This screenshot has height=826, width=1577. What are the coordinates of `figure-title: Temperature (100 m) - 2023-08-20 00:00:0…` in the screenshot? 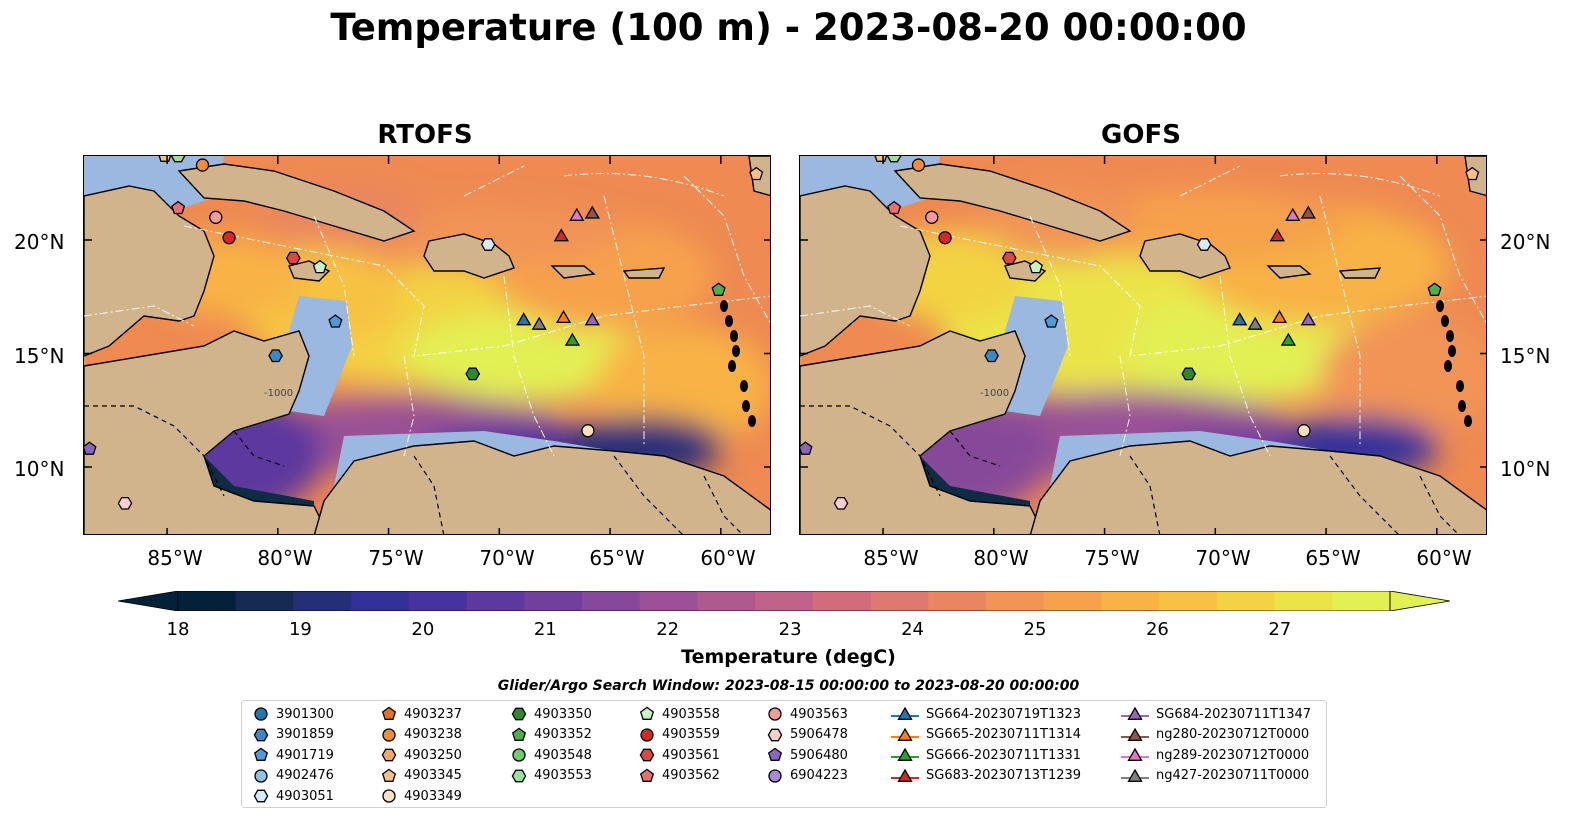 It's located at (788, 27).